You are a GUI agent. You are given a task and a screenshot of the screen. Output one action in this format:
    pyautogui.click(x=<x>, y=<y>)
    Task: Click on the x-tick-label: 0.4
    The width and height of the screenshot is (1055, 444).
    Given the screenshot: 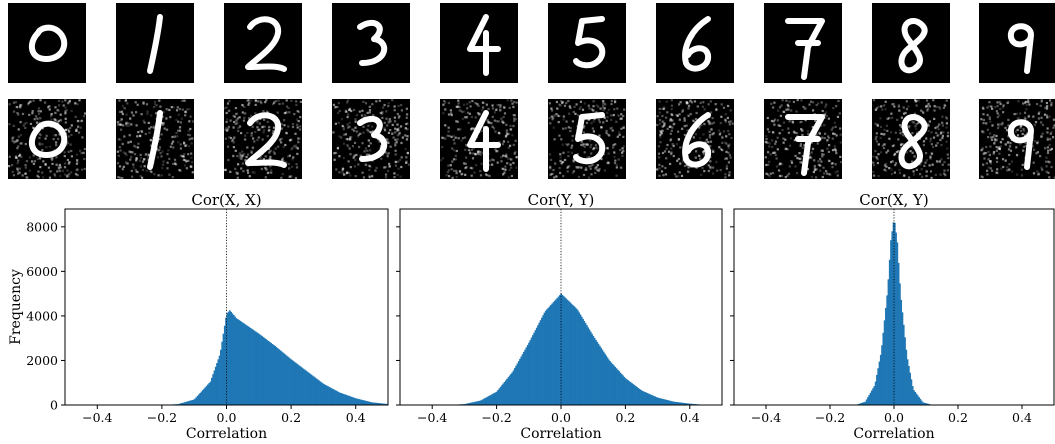 What is the action you would take?
    pyautogui.click(x=356, y=417)
    